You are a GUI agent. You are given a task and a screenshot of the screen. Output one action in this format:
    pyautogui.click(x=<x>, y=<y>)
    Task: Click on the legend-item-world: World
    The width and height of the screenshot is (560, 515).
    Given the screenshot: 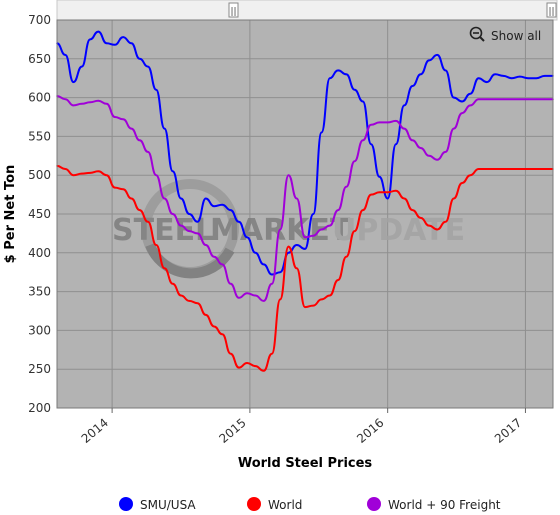 What is the action you would take?
    pyautogui.click(x=274, y=504)
    